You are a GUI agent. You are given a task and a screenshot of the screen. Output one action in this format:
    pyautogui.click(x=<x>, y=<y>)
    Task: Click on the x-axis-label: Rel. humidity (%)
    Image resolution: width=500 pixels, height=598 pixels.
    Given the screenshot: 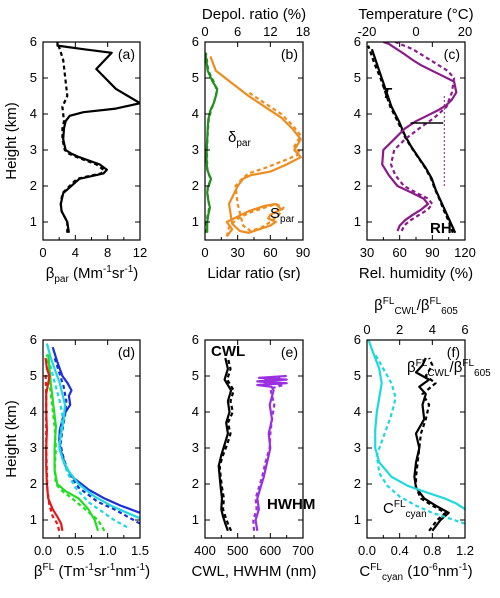 What is the action you would take?
    pyautogui.click(x=416, y=273)
    